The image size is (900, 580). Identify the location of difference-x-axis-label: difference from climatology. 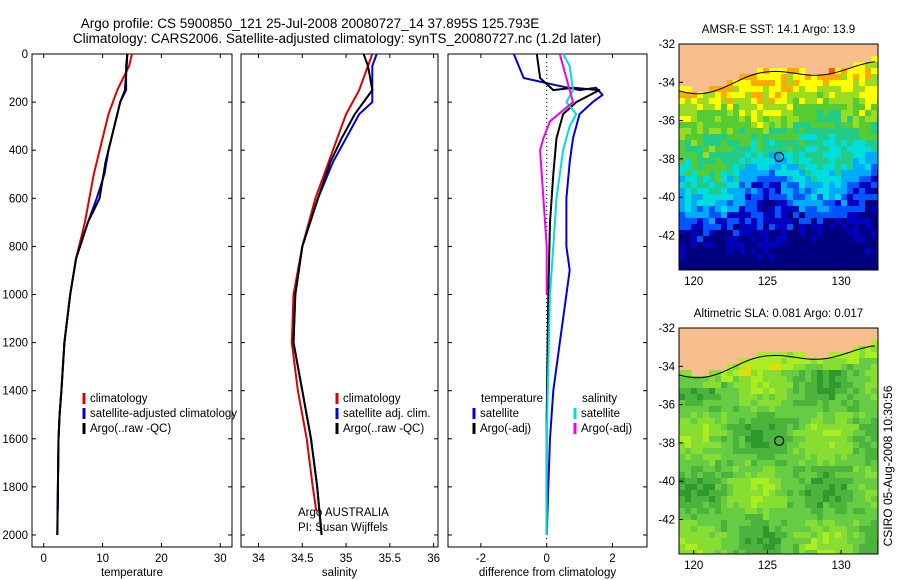
(547, 573).